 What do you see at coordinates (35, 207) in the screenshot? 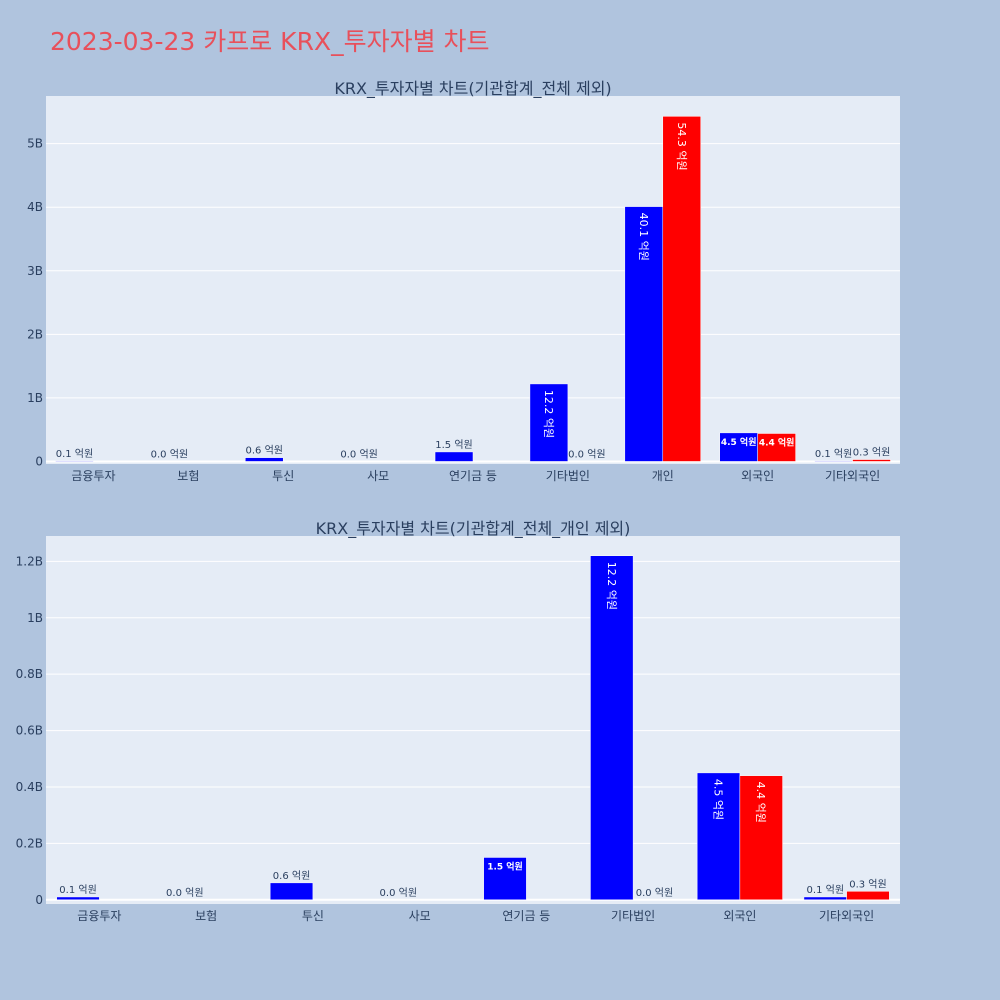
I see `y-tick-label: 4B` at bounding box center [35, 207].